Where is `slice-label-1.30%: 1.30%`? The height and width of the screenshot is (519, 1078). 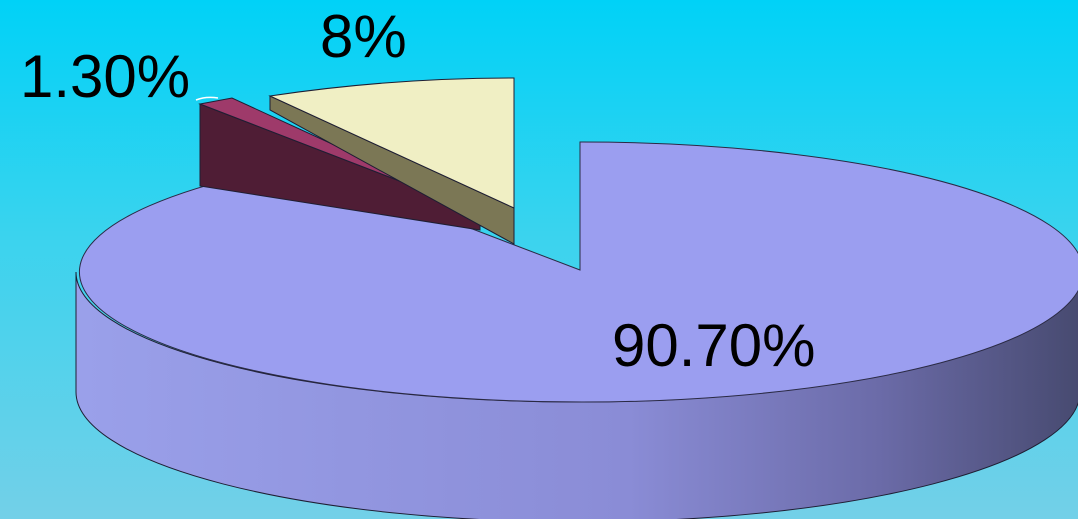
slice-label-1.30%: 1.30% is located at coordinates (105, 76).